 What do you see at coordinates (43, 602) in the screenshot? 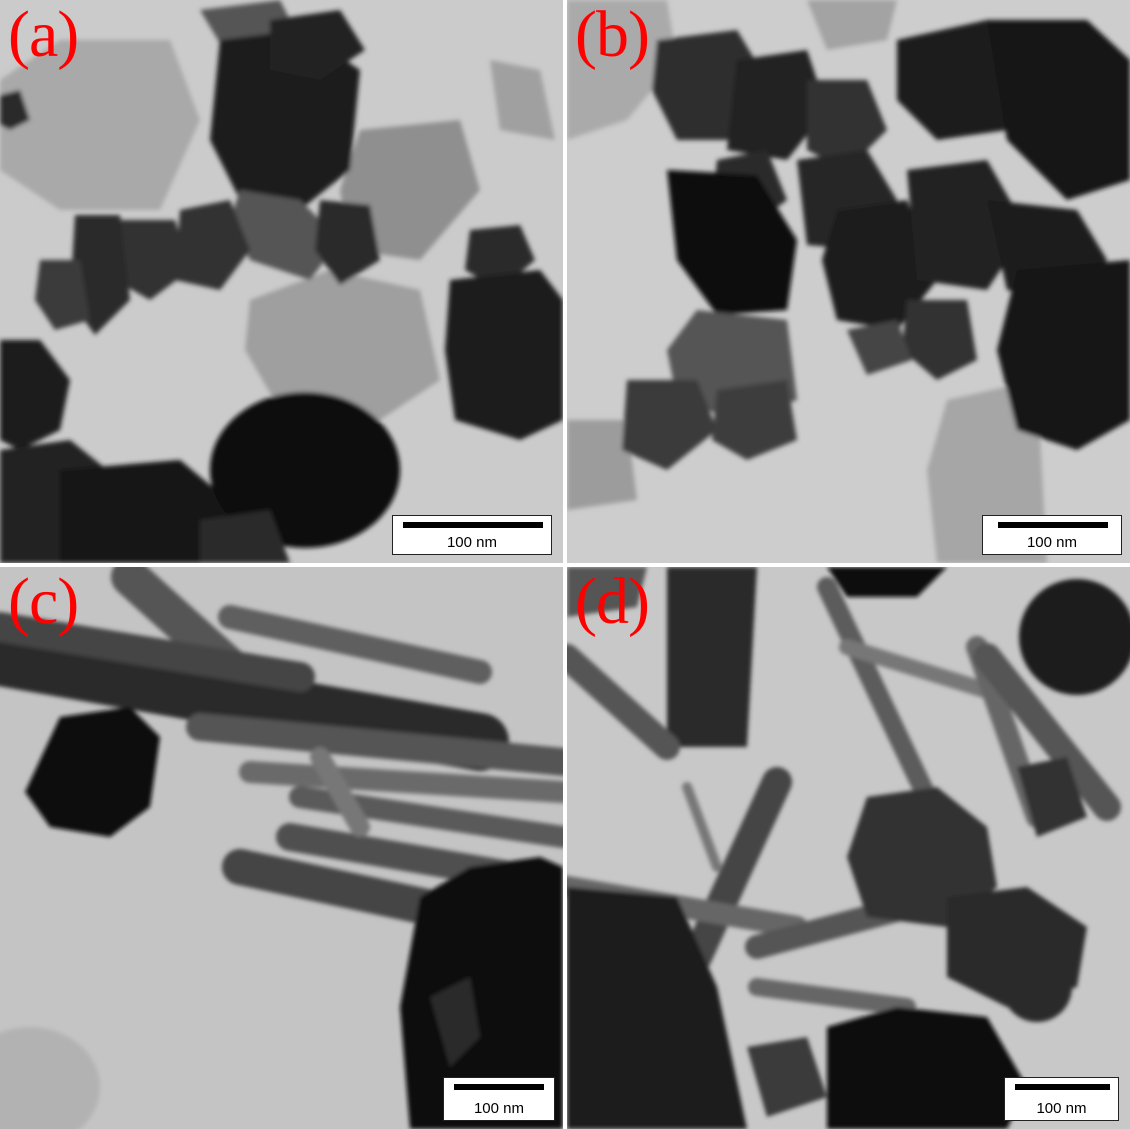
I see `panel-label-c: (c)` at bounding box center [43, 602].